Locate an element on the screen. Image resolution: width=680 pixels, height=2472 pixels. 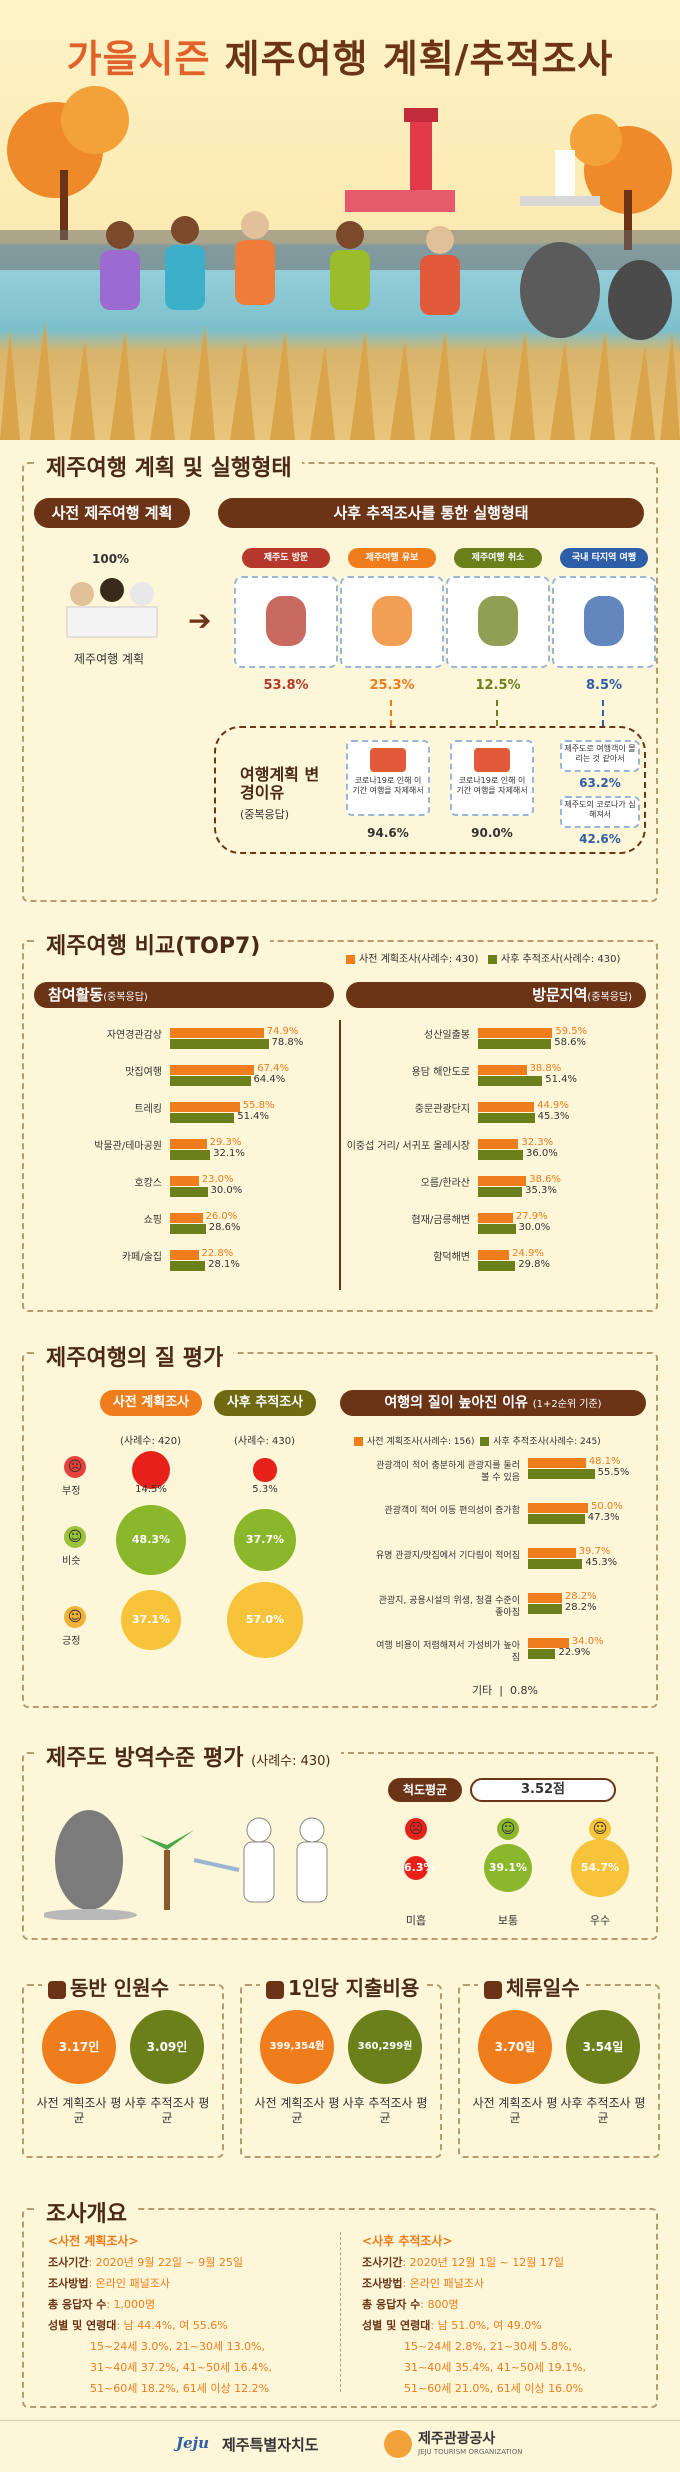
reason-text: 제주도의 코로나가 심해져서 is located at coordinates (600, 809).